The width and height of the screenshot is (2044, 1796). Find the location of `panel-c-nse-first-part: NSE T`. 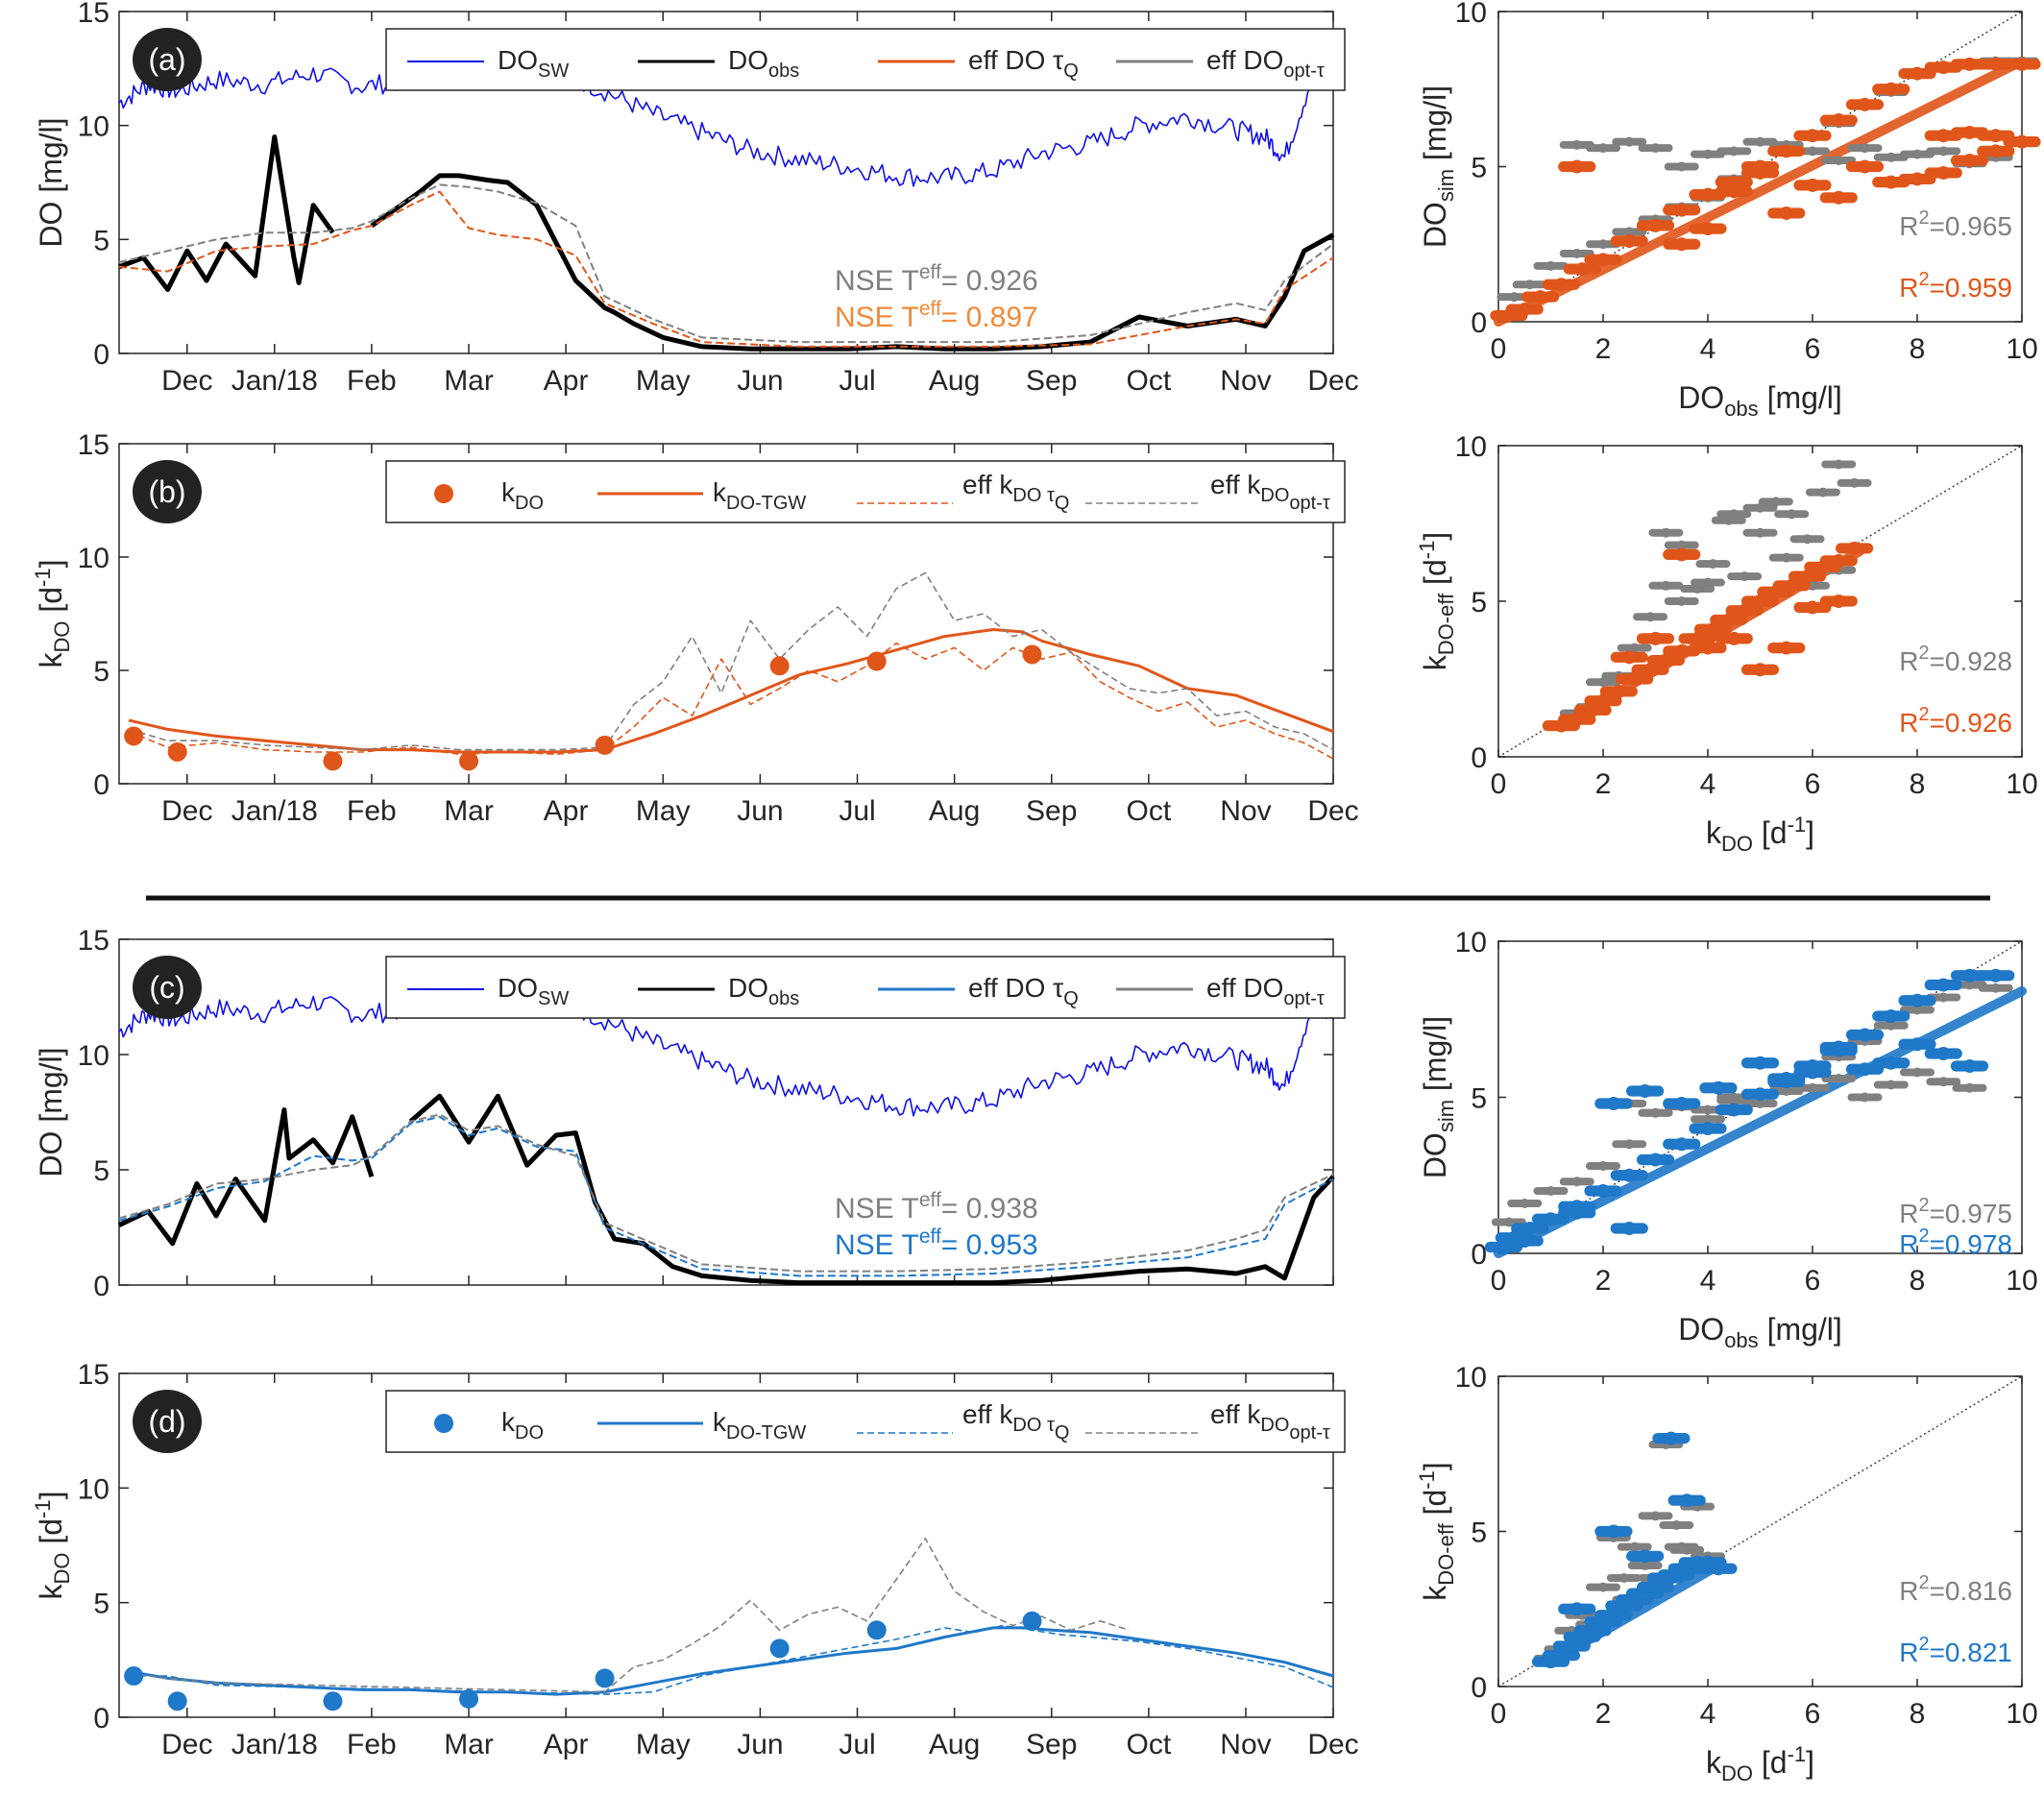

panel-c-nse-first-part: NSE T is located at coordinates (877, 1209).